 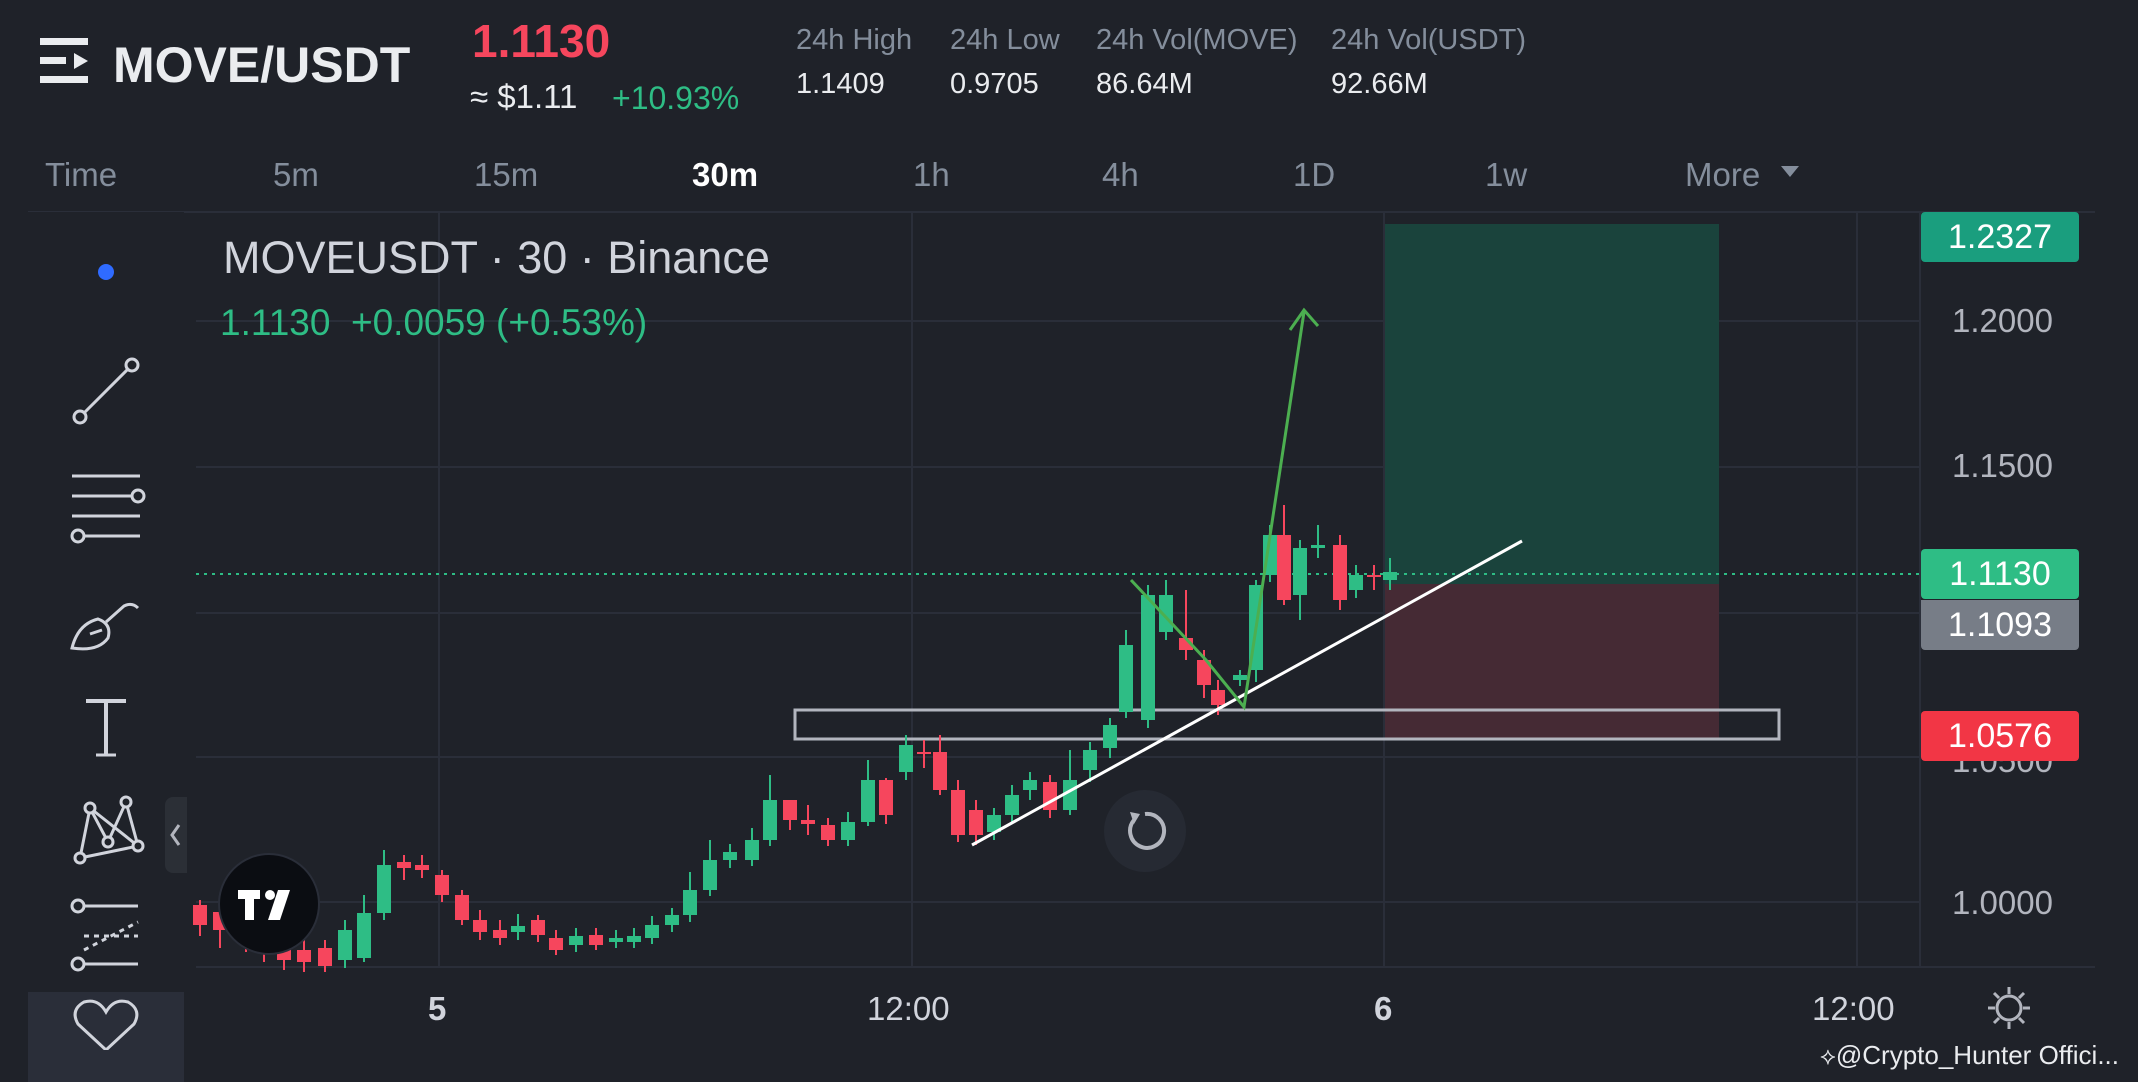 I want to click on time-axis-label: 12:00, so click(x=1853, y=1008).